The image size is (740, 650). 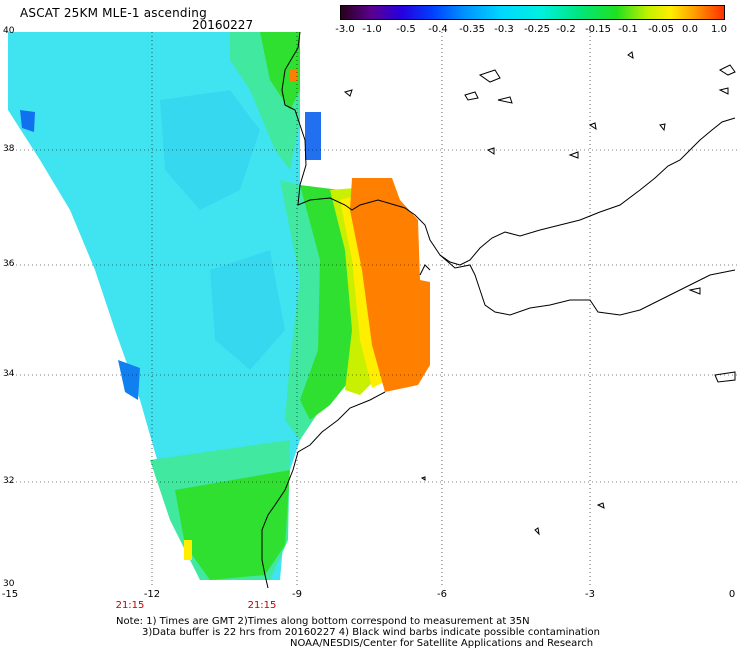 What do you see at coordinates (9, 31) in the screenshot?
I see `lat-label: 40` at bounding box center [9, 31].